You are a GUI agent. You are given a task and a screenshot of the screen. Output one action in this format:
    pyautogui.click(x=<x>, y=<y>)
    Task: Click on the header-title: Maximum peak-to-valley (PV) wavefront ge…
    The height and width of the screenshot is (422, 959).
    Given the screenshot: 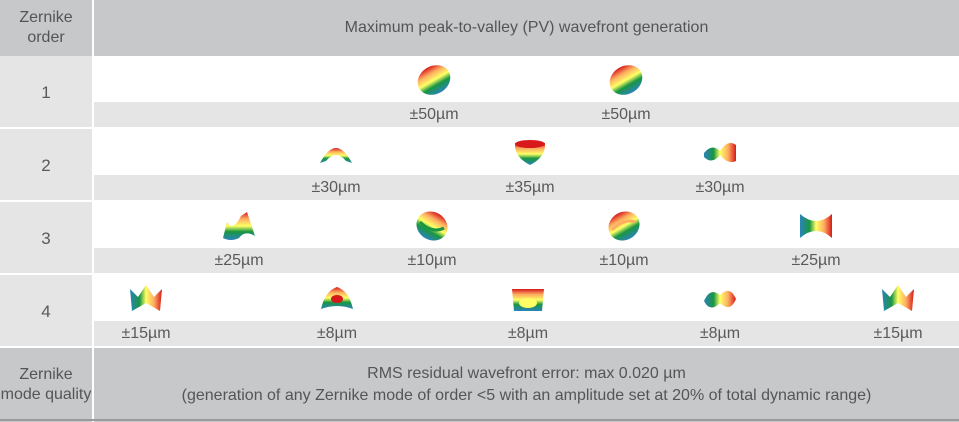 What is the action you would take?
    pyautogui.click(x=526, y=27)
    